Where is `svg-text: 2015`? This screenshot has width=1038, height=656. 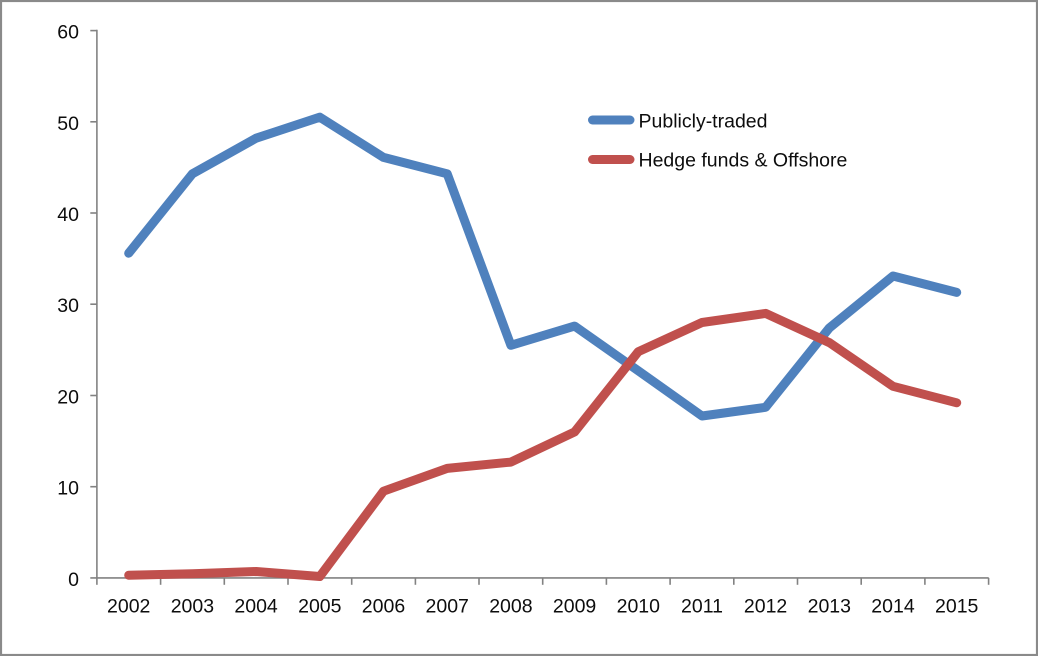
svg-text: 2015 is located at coordinates (957, 607).